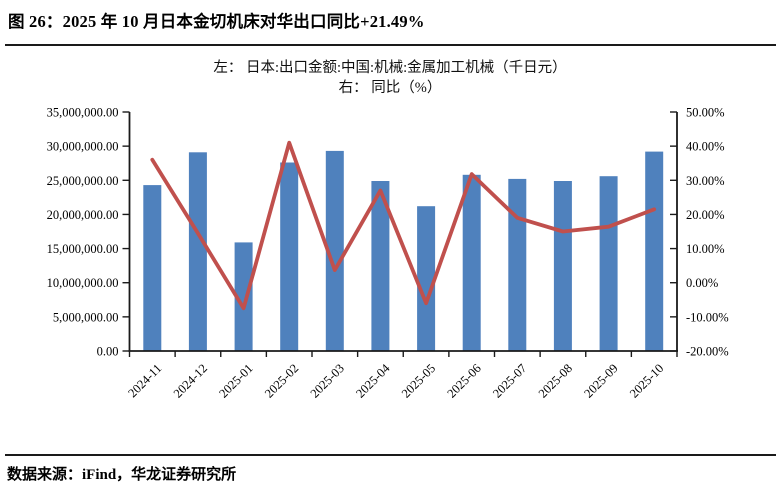  Describe the element at coordinates (390, 45) in the screenshot. I see `title-divider` at that location.